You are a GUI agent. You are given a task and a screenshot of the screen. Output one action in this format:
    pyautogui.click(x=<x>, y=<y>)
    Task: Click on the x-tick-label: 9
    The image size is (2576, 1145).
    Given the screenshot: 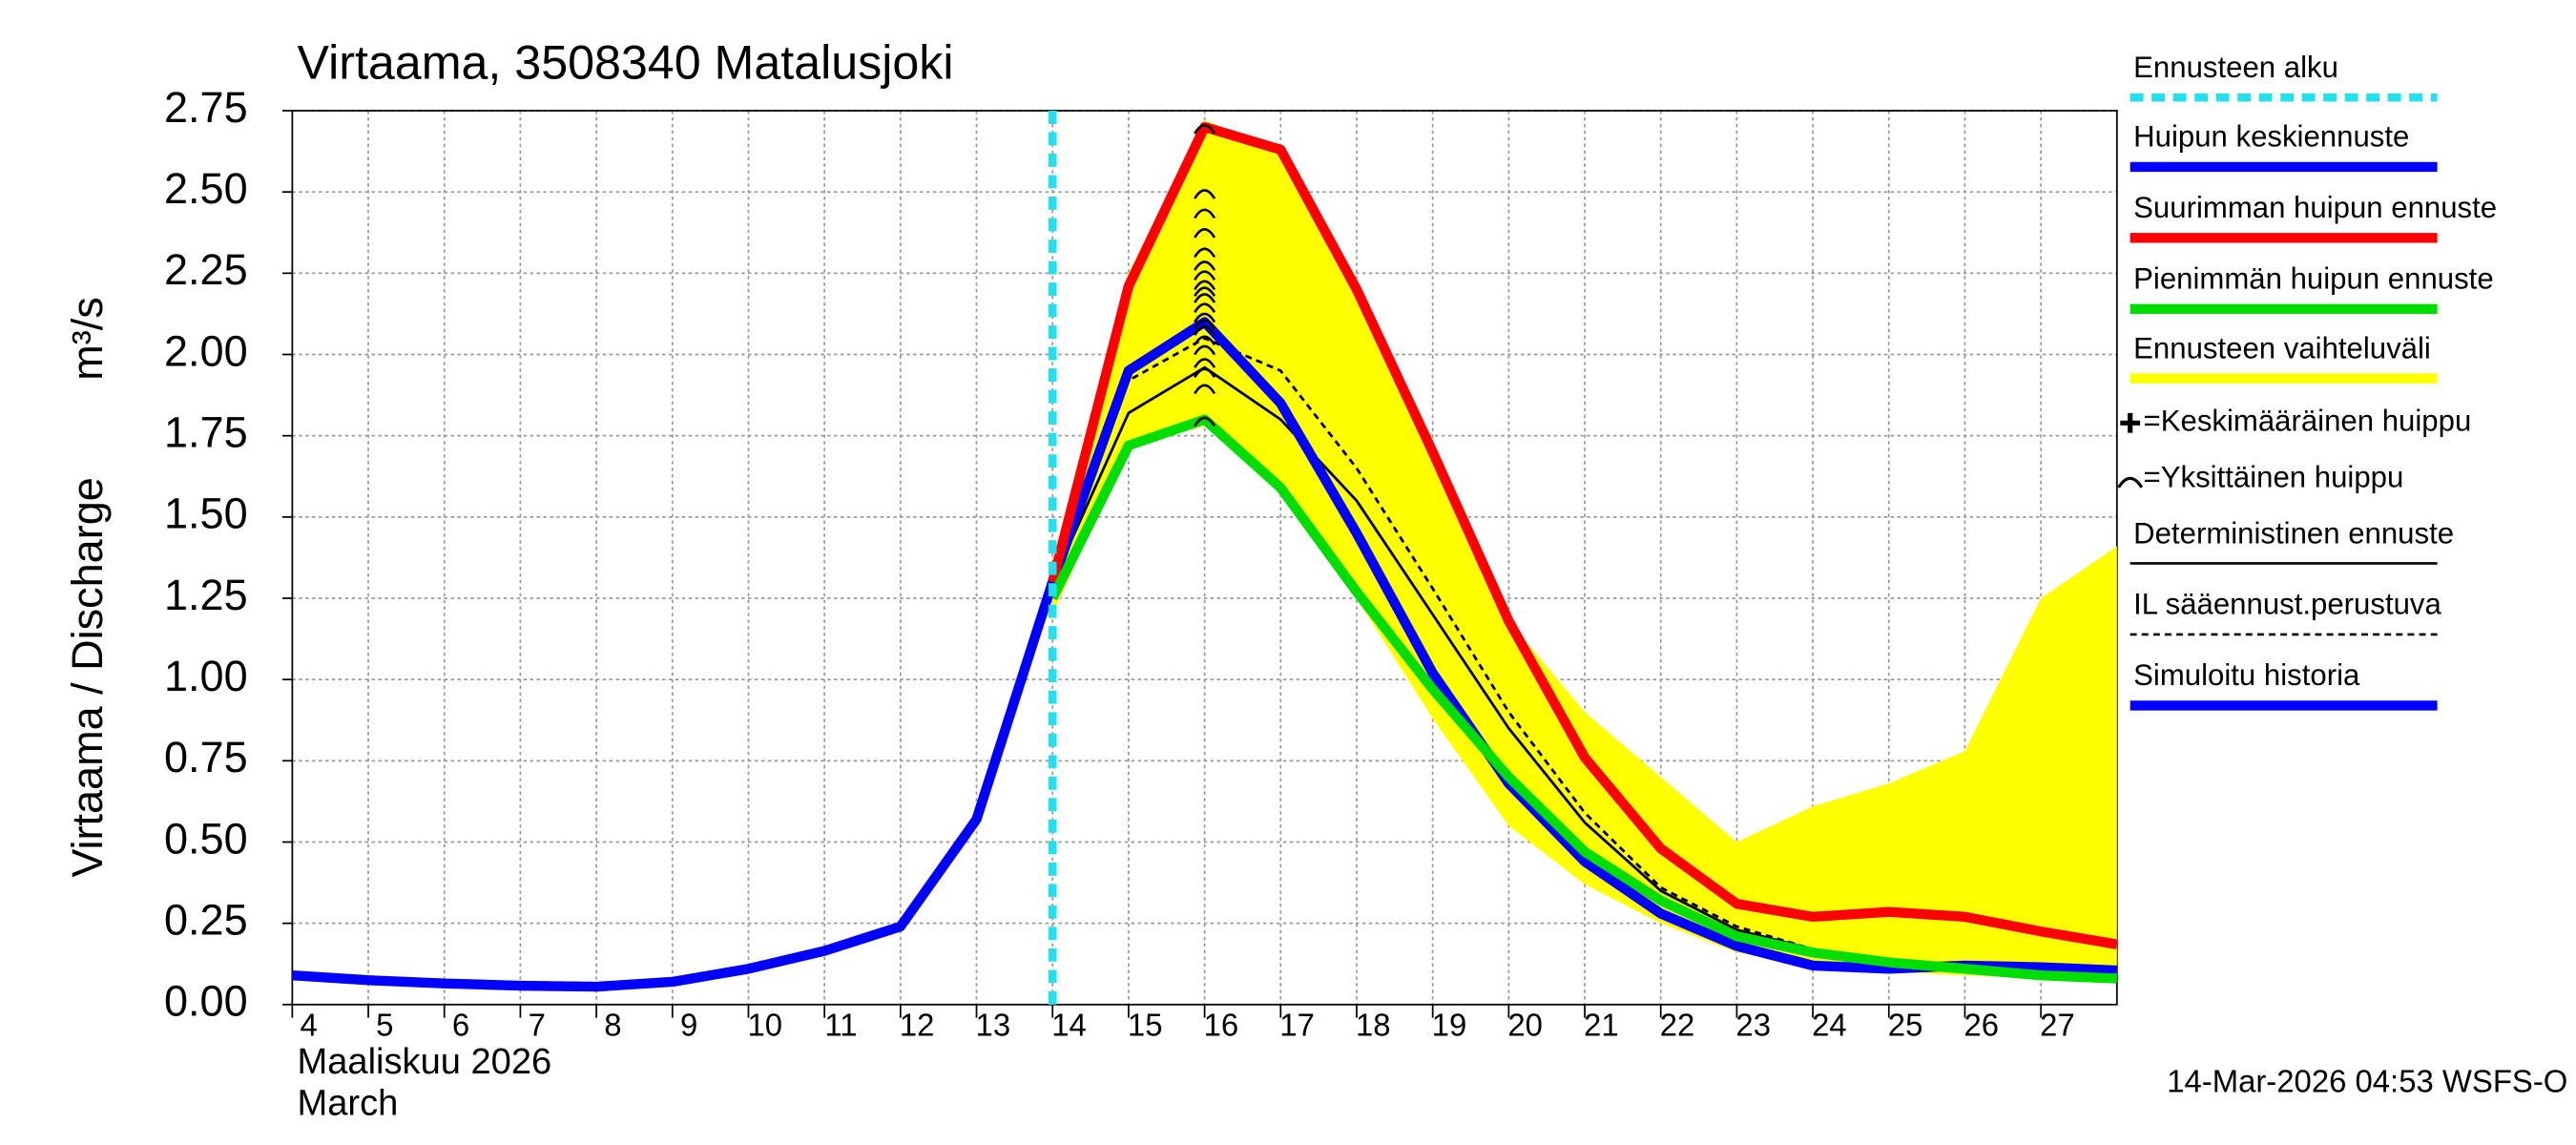 What is the action you would take?
    pyautogui.click(x=688, y=1025)
    